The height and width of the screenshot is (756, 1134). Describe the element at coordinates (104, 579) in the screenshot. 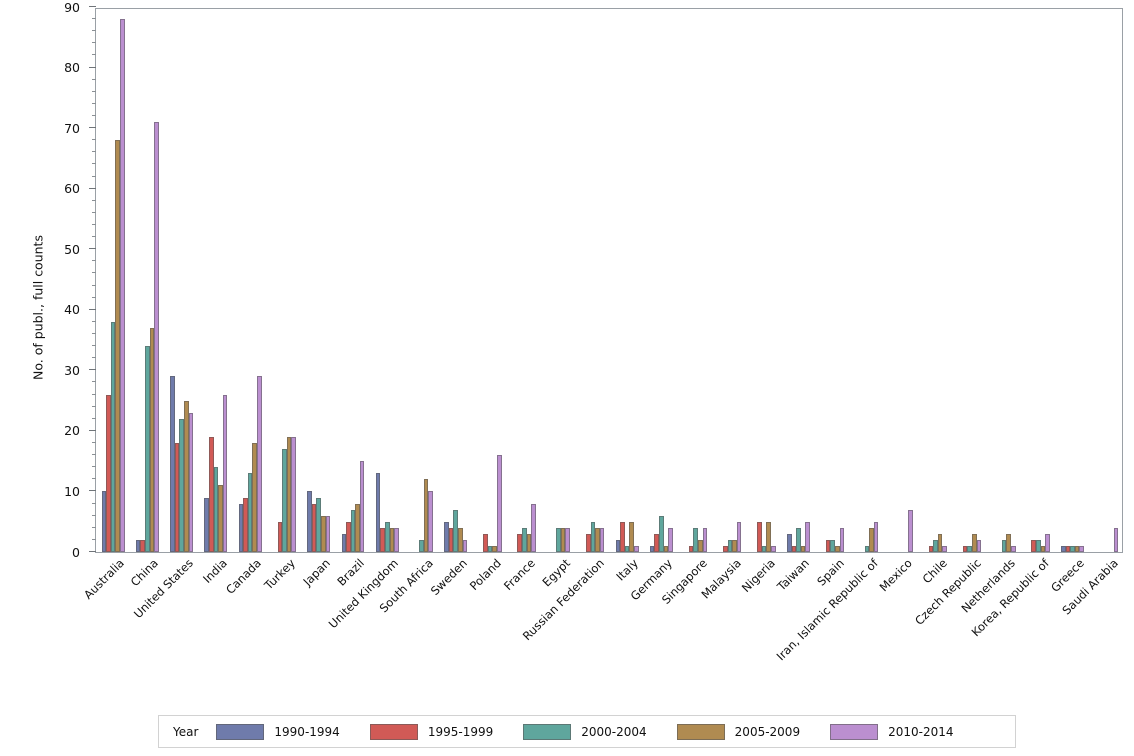

I see `x-axis-tick-label: Australia` at that location.